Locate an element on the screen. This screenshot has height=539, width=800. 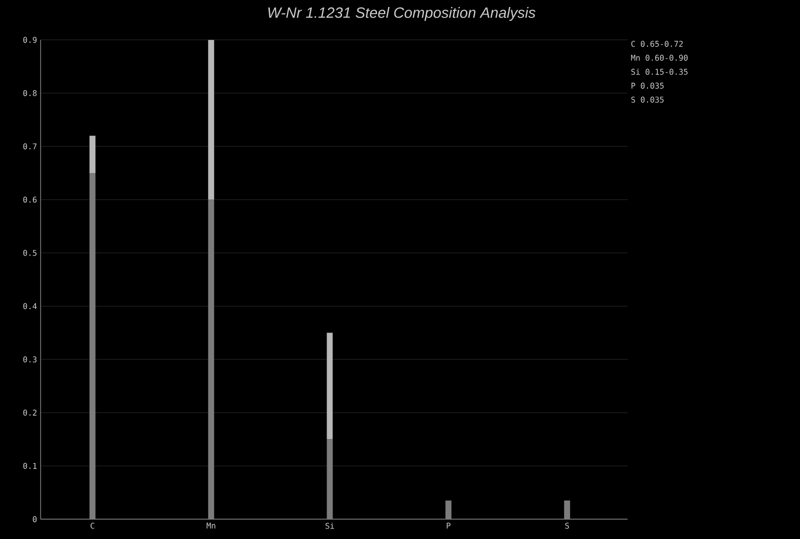
chart-title: W-Nr 1.1231 Steel Composition Analysis is located at coordinates (402, 13).